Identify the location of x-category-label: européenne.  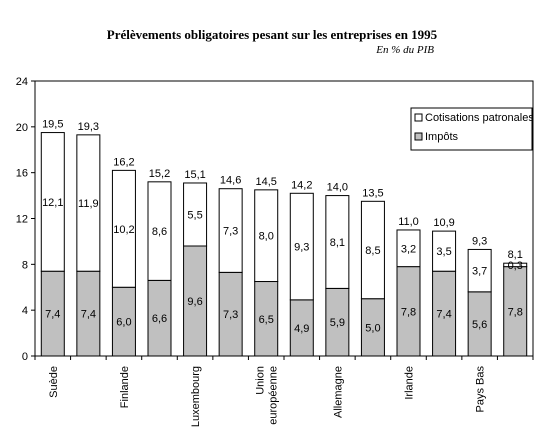
(274, 395).